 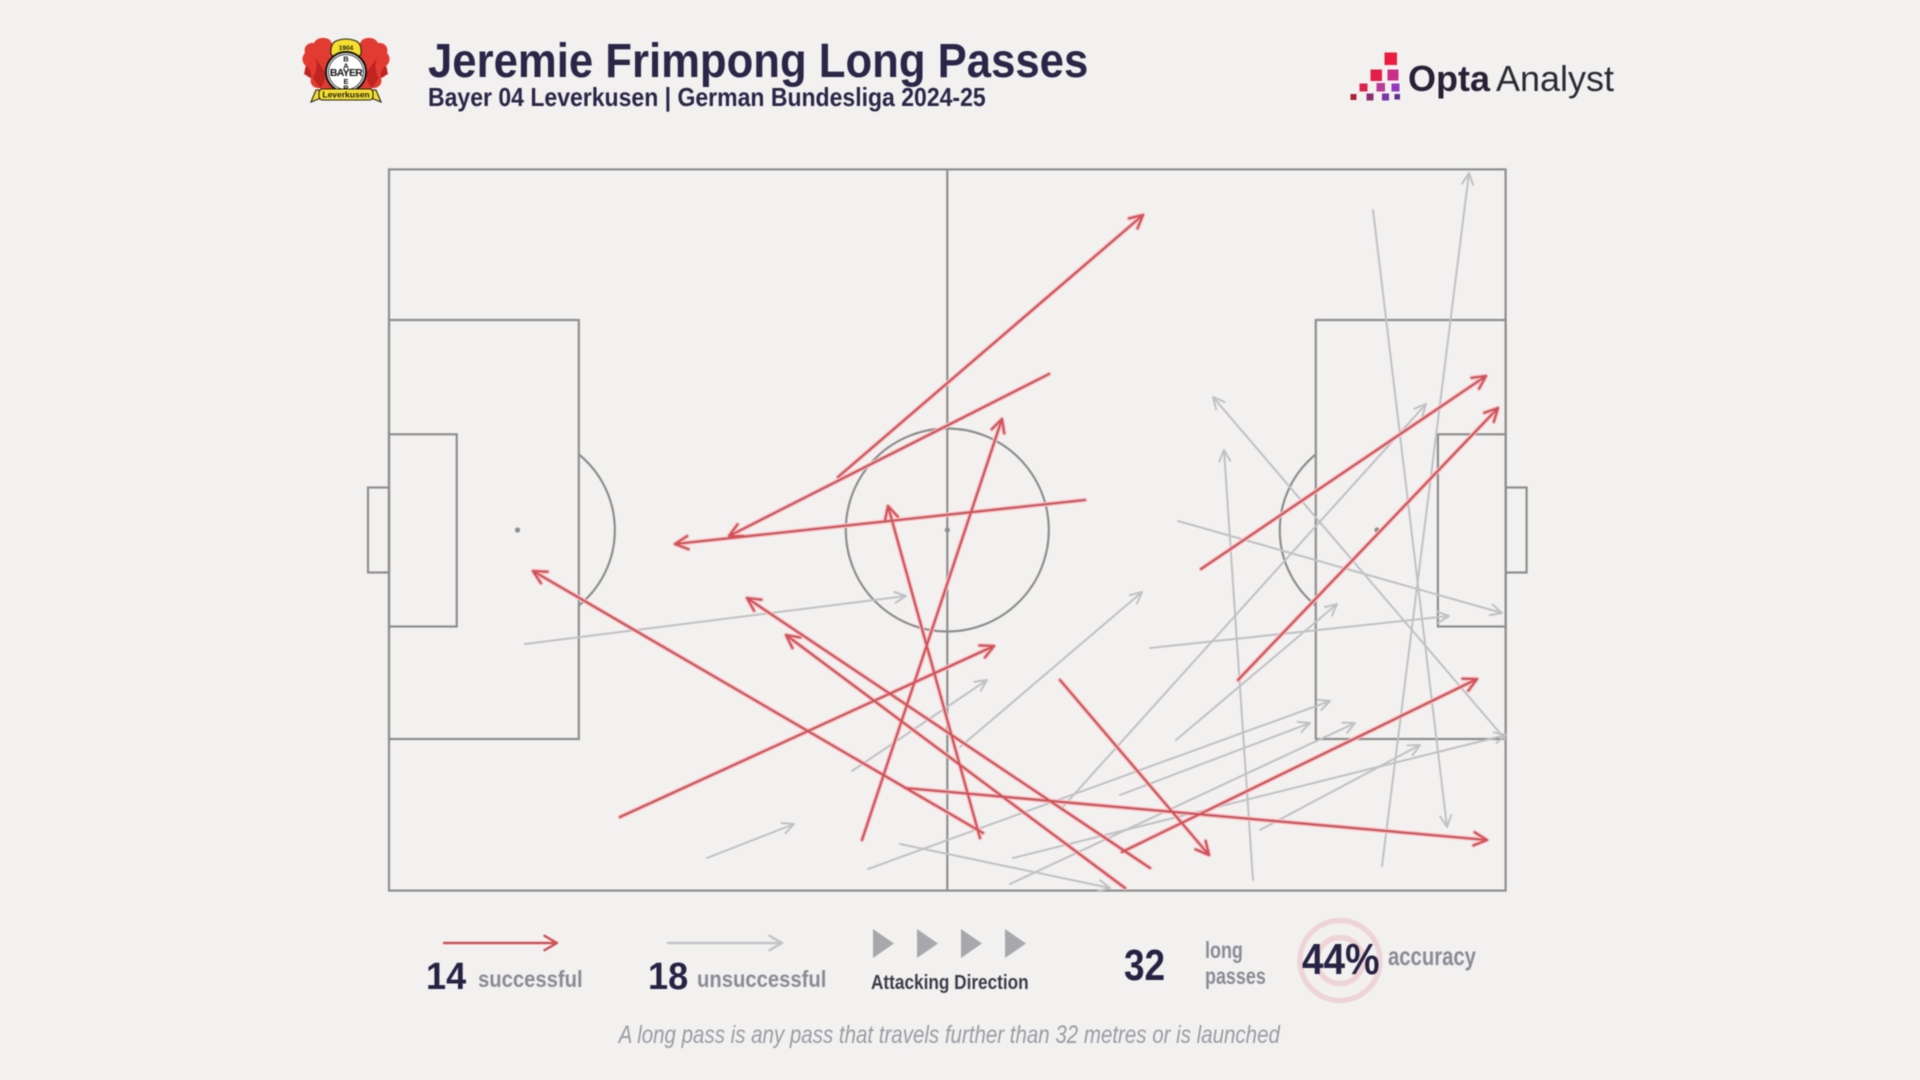 What do you see at coordinates (346, 48) in the screenshot?
I see `svg-text: 1904` at bounding box center [346, 48].